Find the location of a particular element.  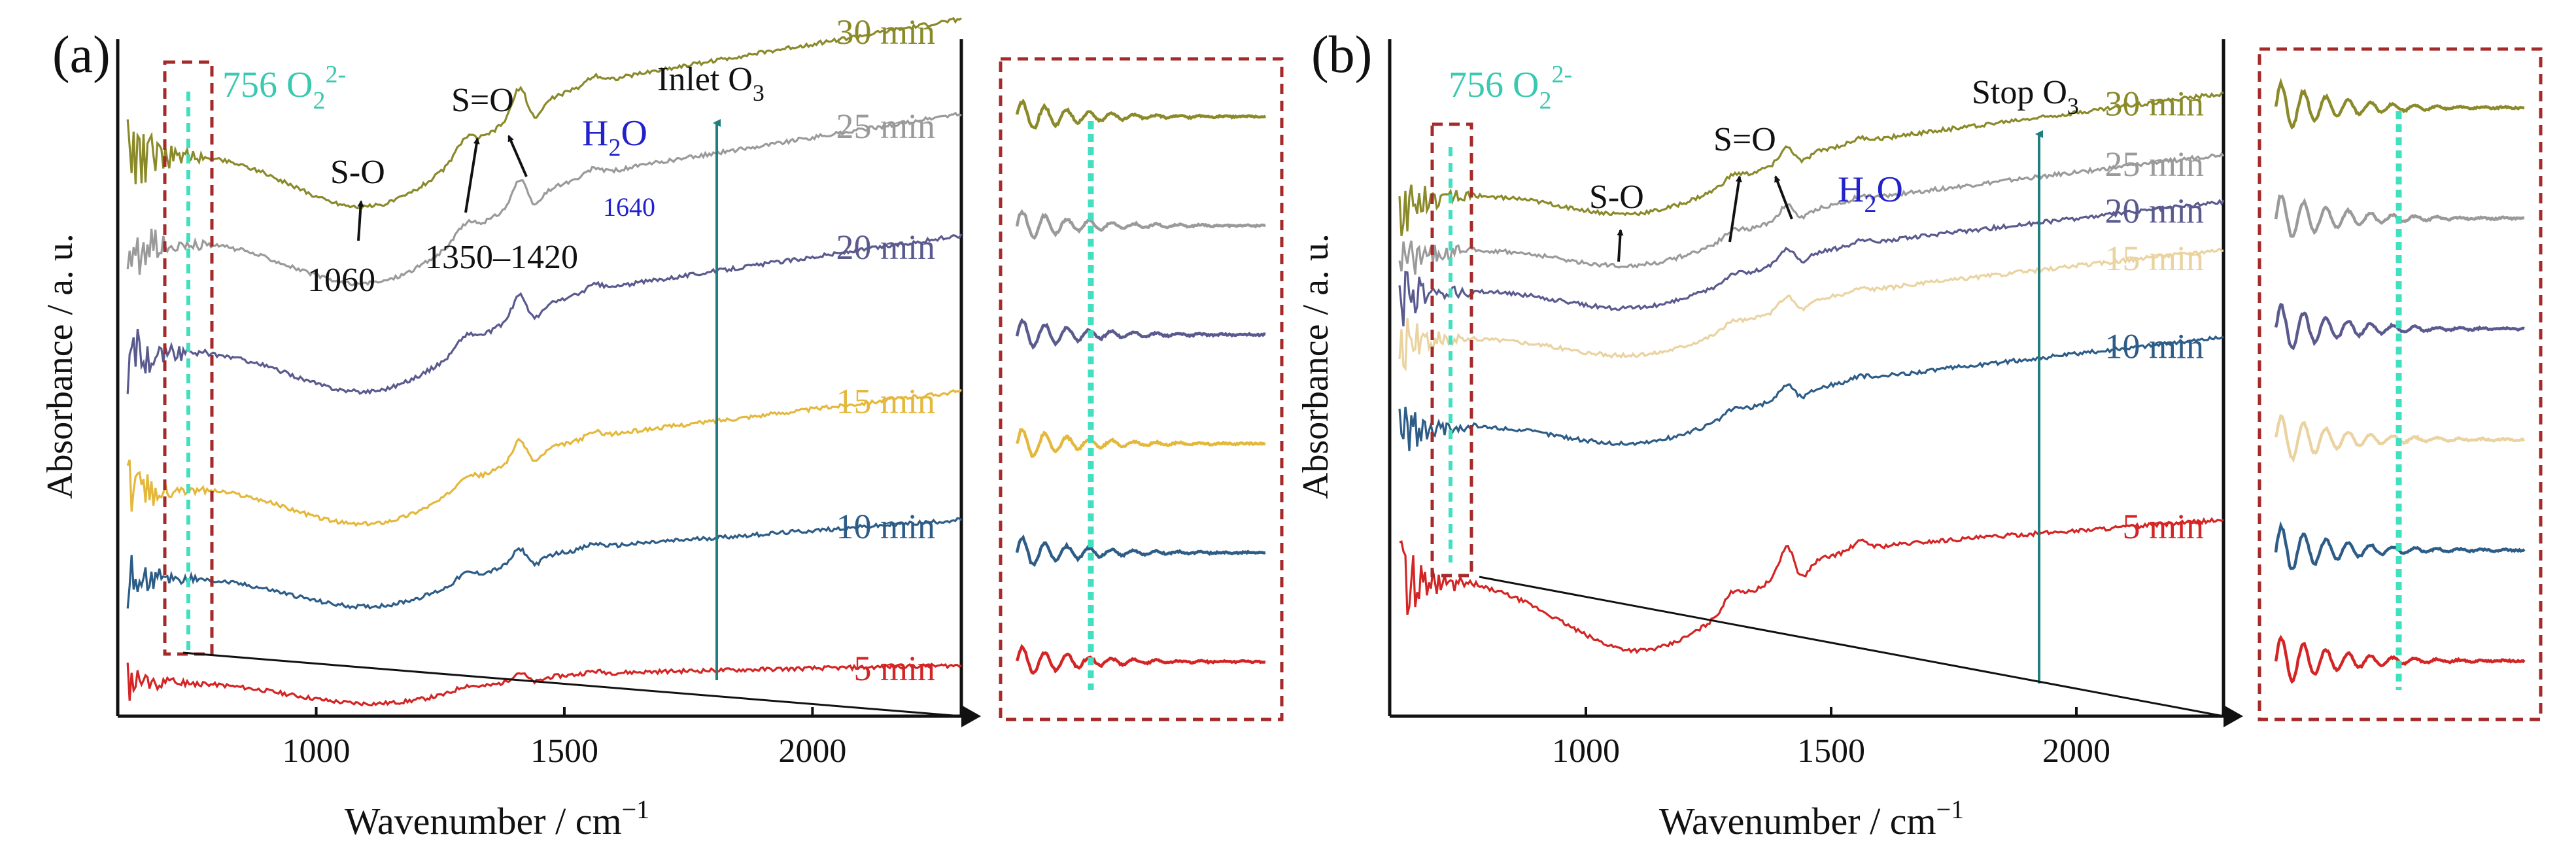

so-single-arrow-b is located at coordinates (1621, 245).